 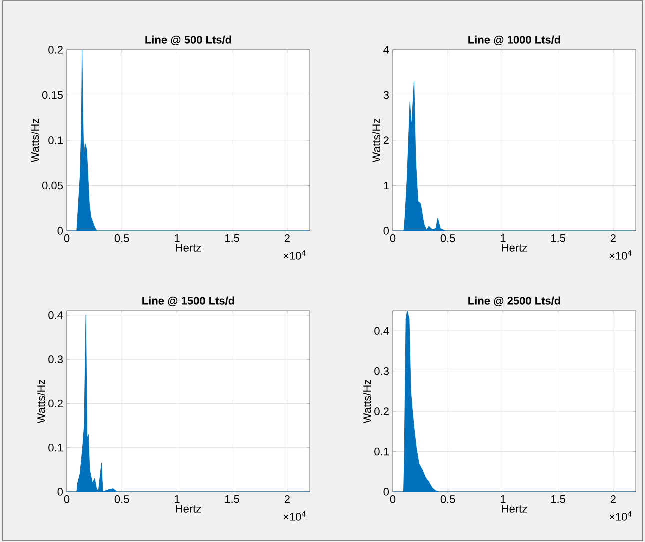 What do you see at coordinates (189, 41) in the screenshot?
I see `chart-title: Line @ 500 Lts/d` at bounding box center [189, 41].